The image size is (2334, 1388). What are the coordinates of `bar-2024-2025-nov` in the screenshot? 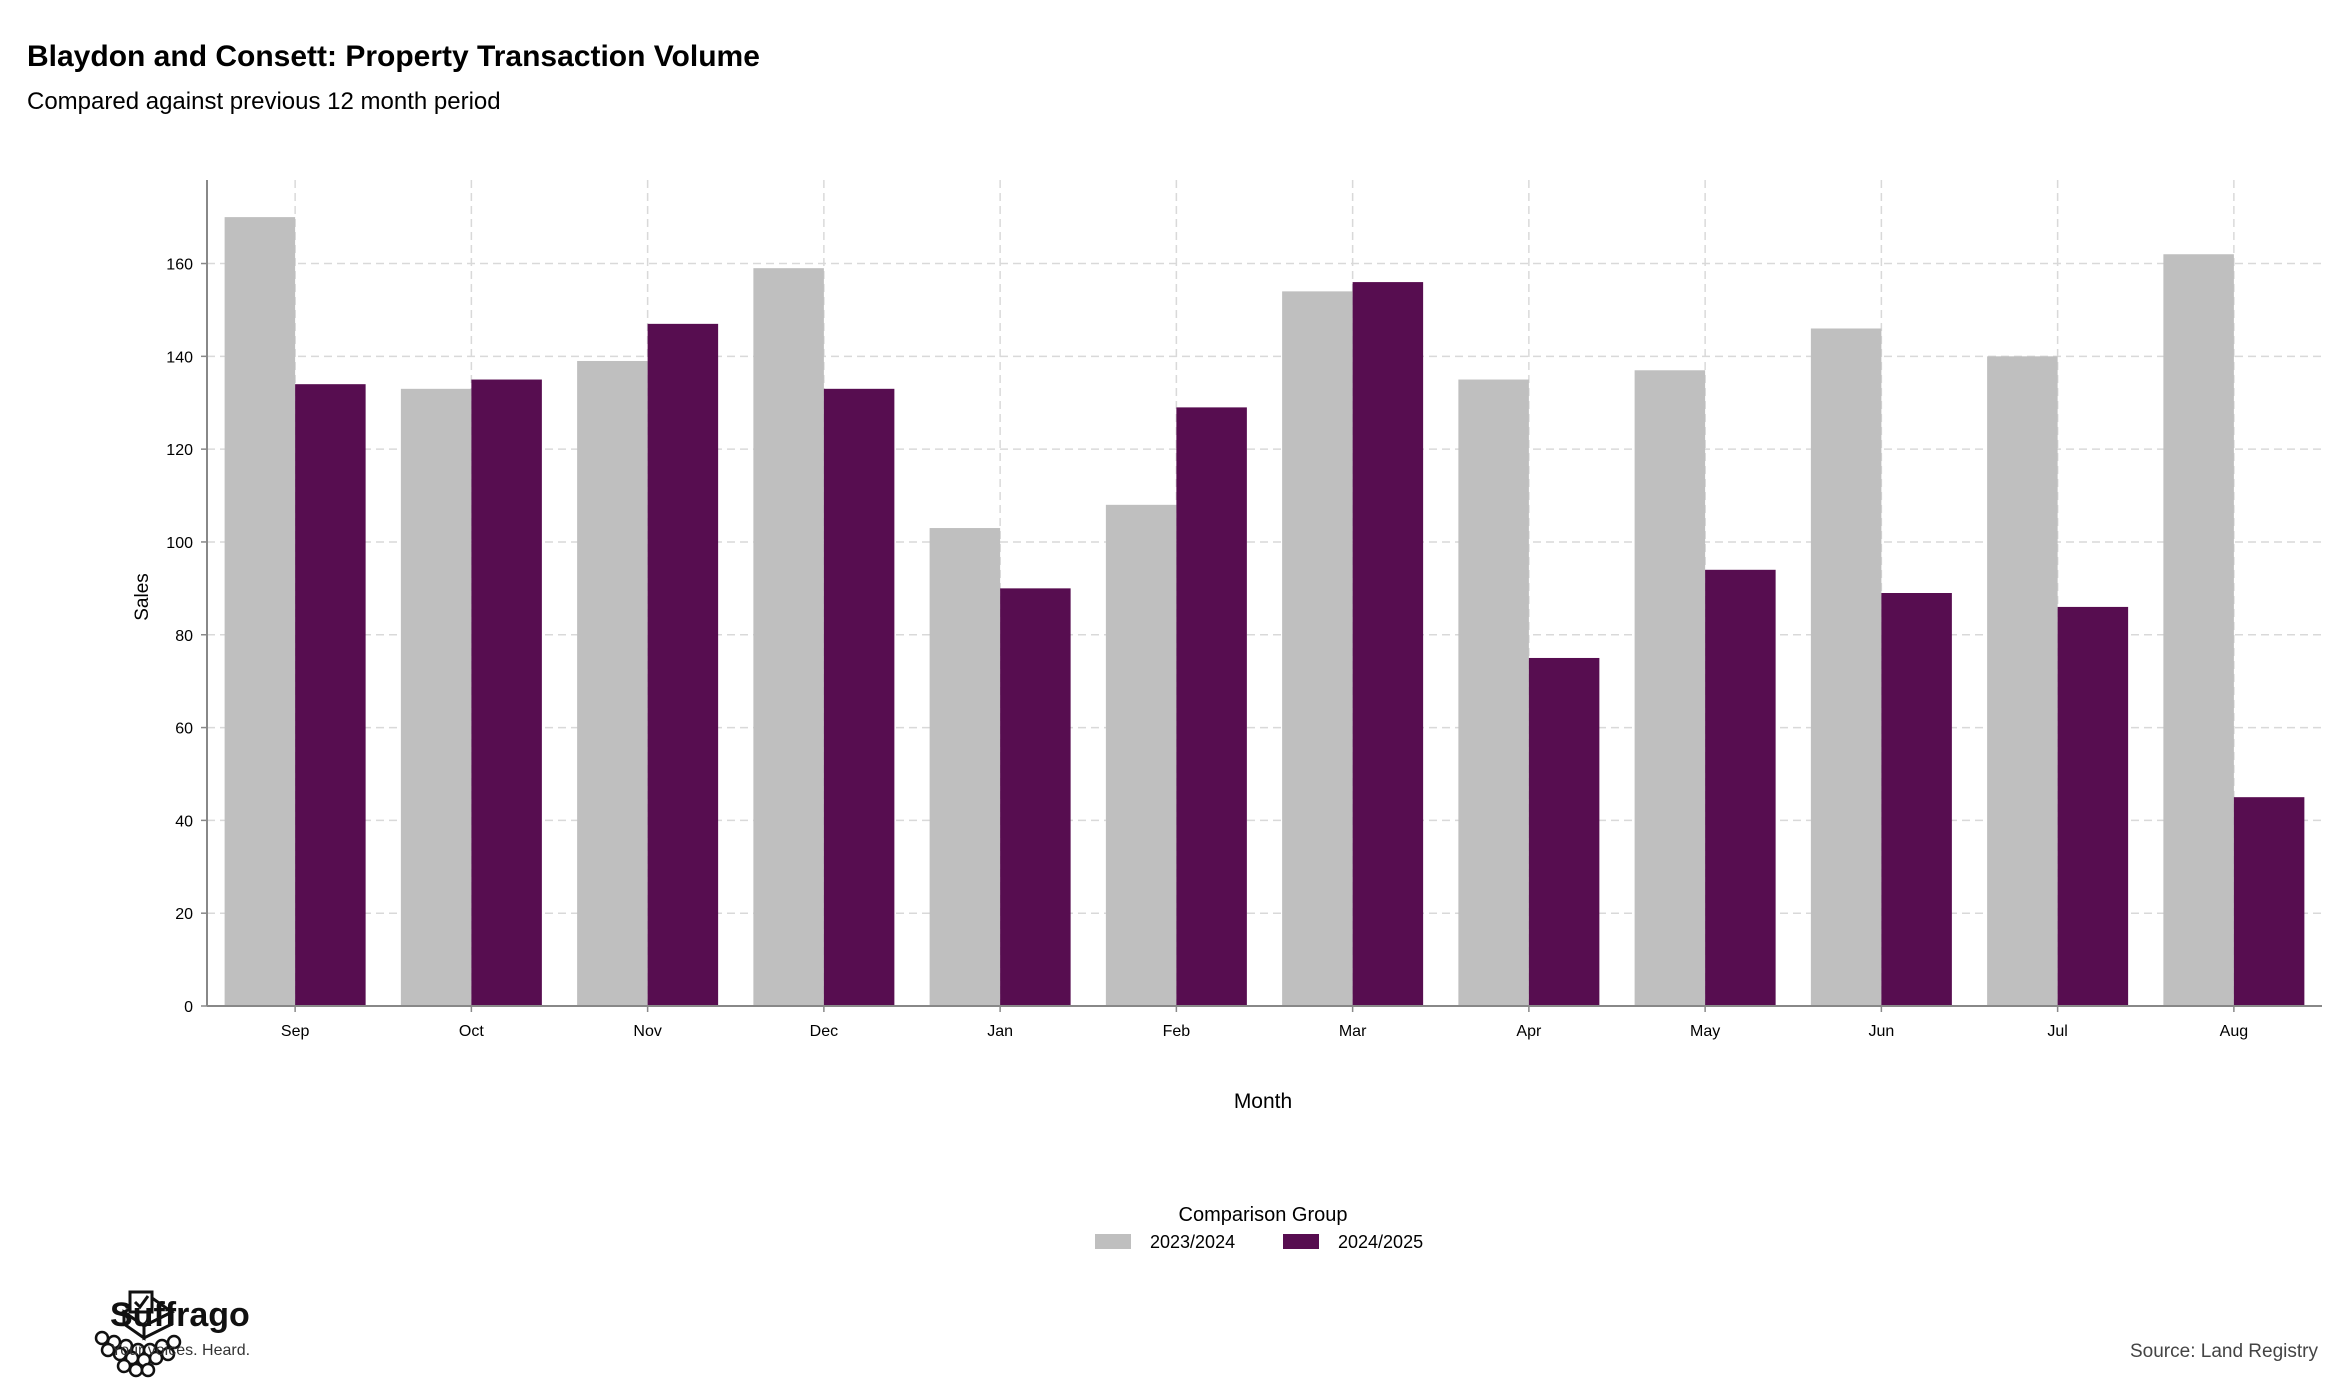 It's located at (683, 664).